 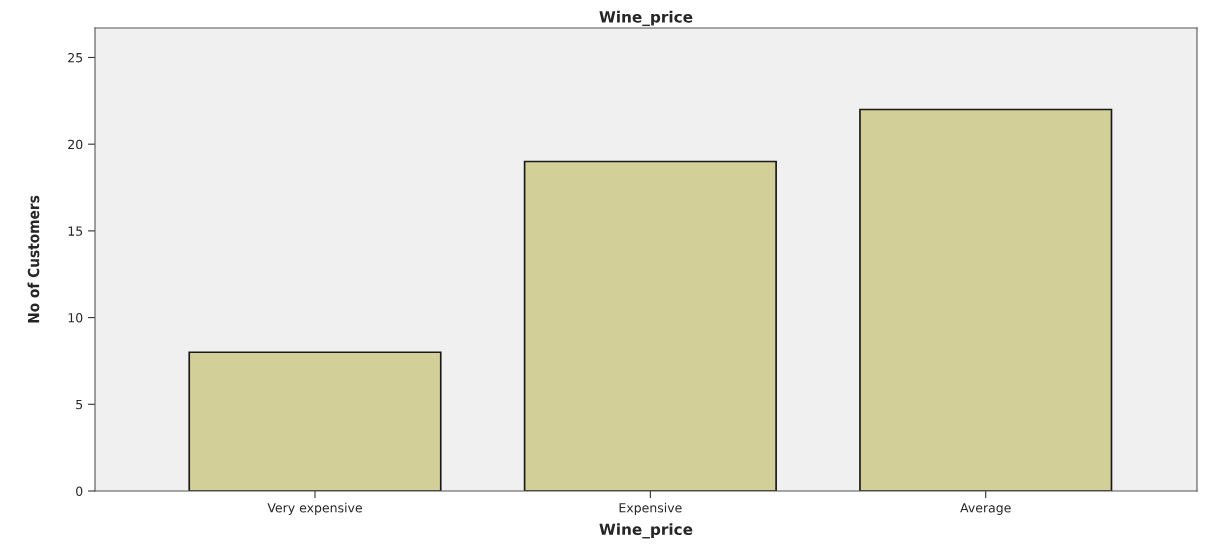 What do you see at coordinates (314, 508) in the screenshot?
I see `x-tick-label: Very expensive` at bounding box center [314, 508].